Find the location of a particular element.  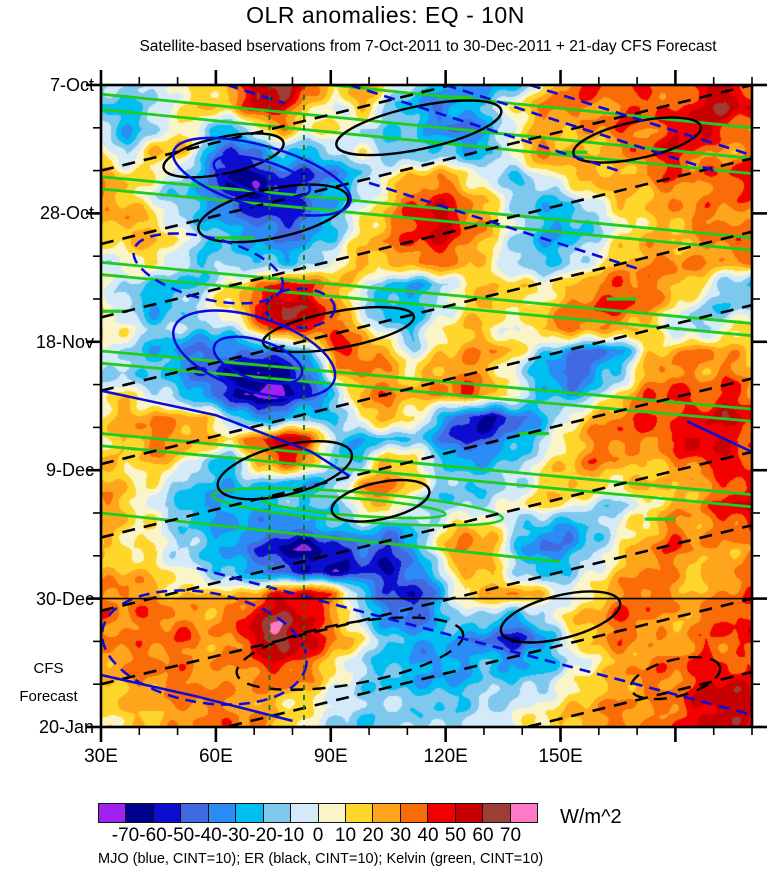

x-tick-label: 30E is located at coordinates (101, 756).